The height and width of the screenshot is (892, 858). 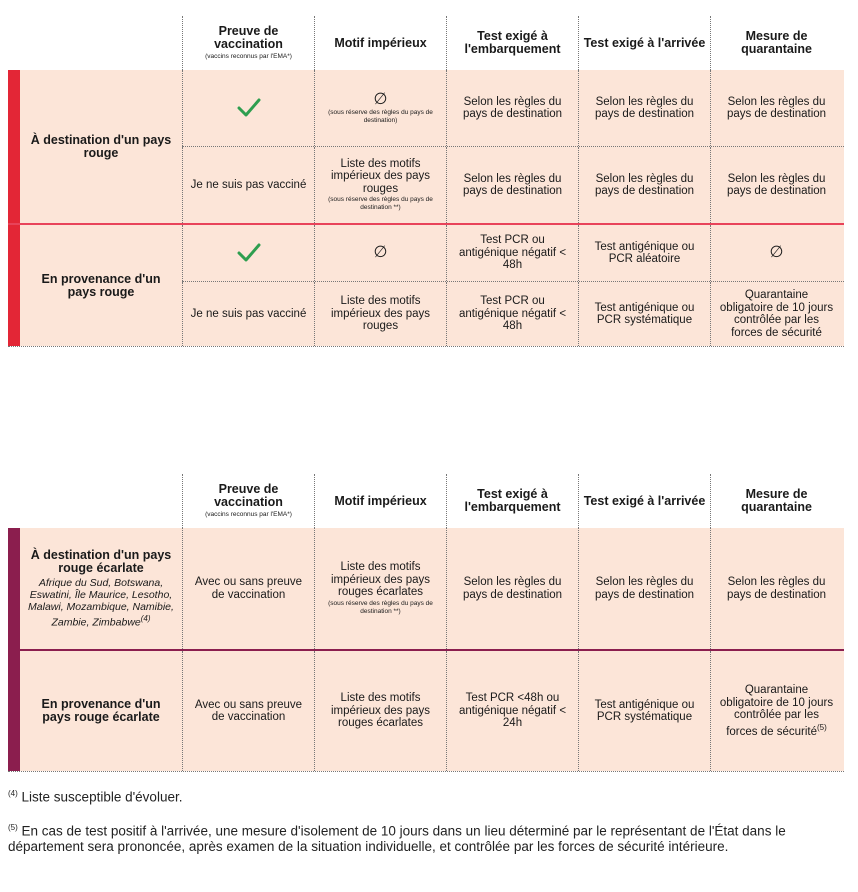 I want to click on group-label: En provenance d'un pays rouge, so click(x=101, y=285).